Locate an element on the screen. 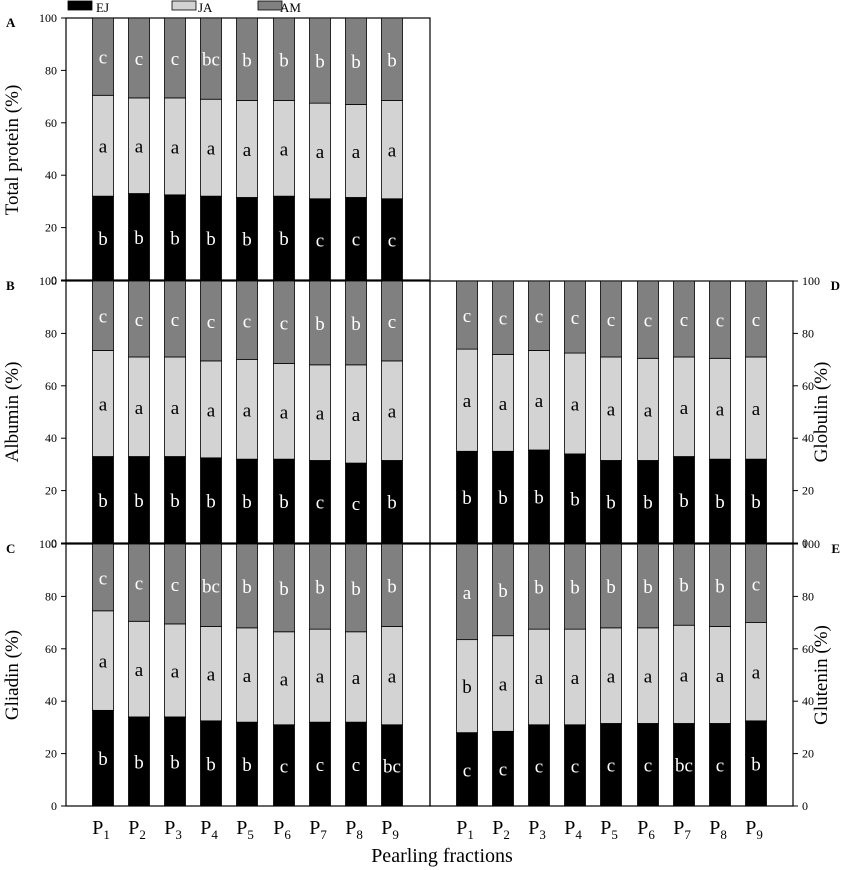  sig-letter-d-am-p3: c is located at coordinates (539, 317).